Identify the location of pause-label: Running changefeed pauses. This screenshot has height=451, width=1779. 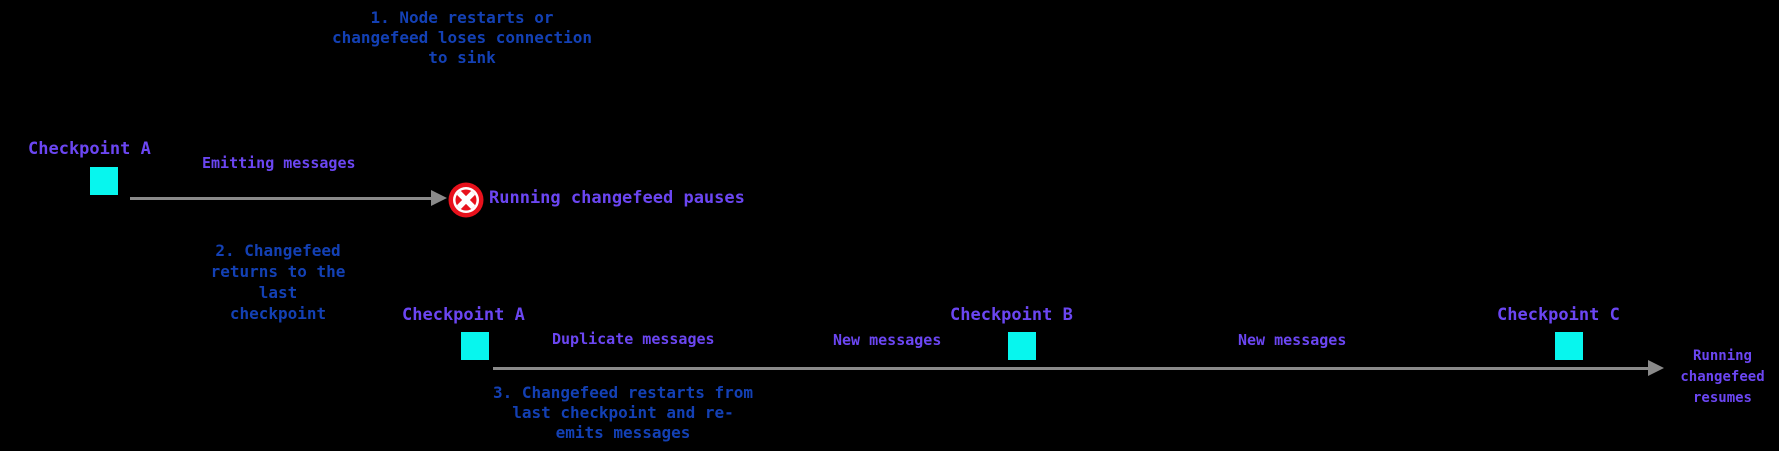
(617, 198).